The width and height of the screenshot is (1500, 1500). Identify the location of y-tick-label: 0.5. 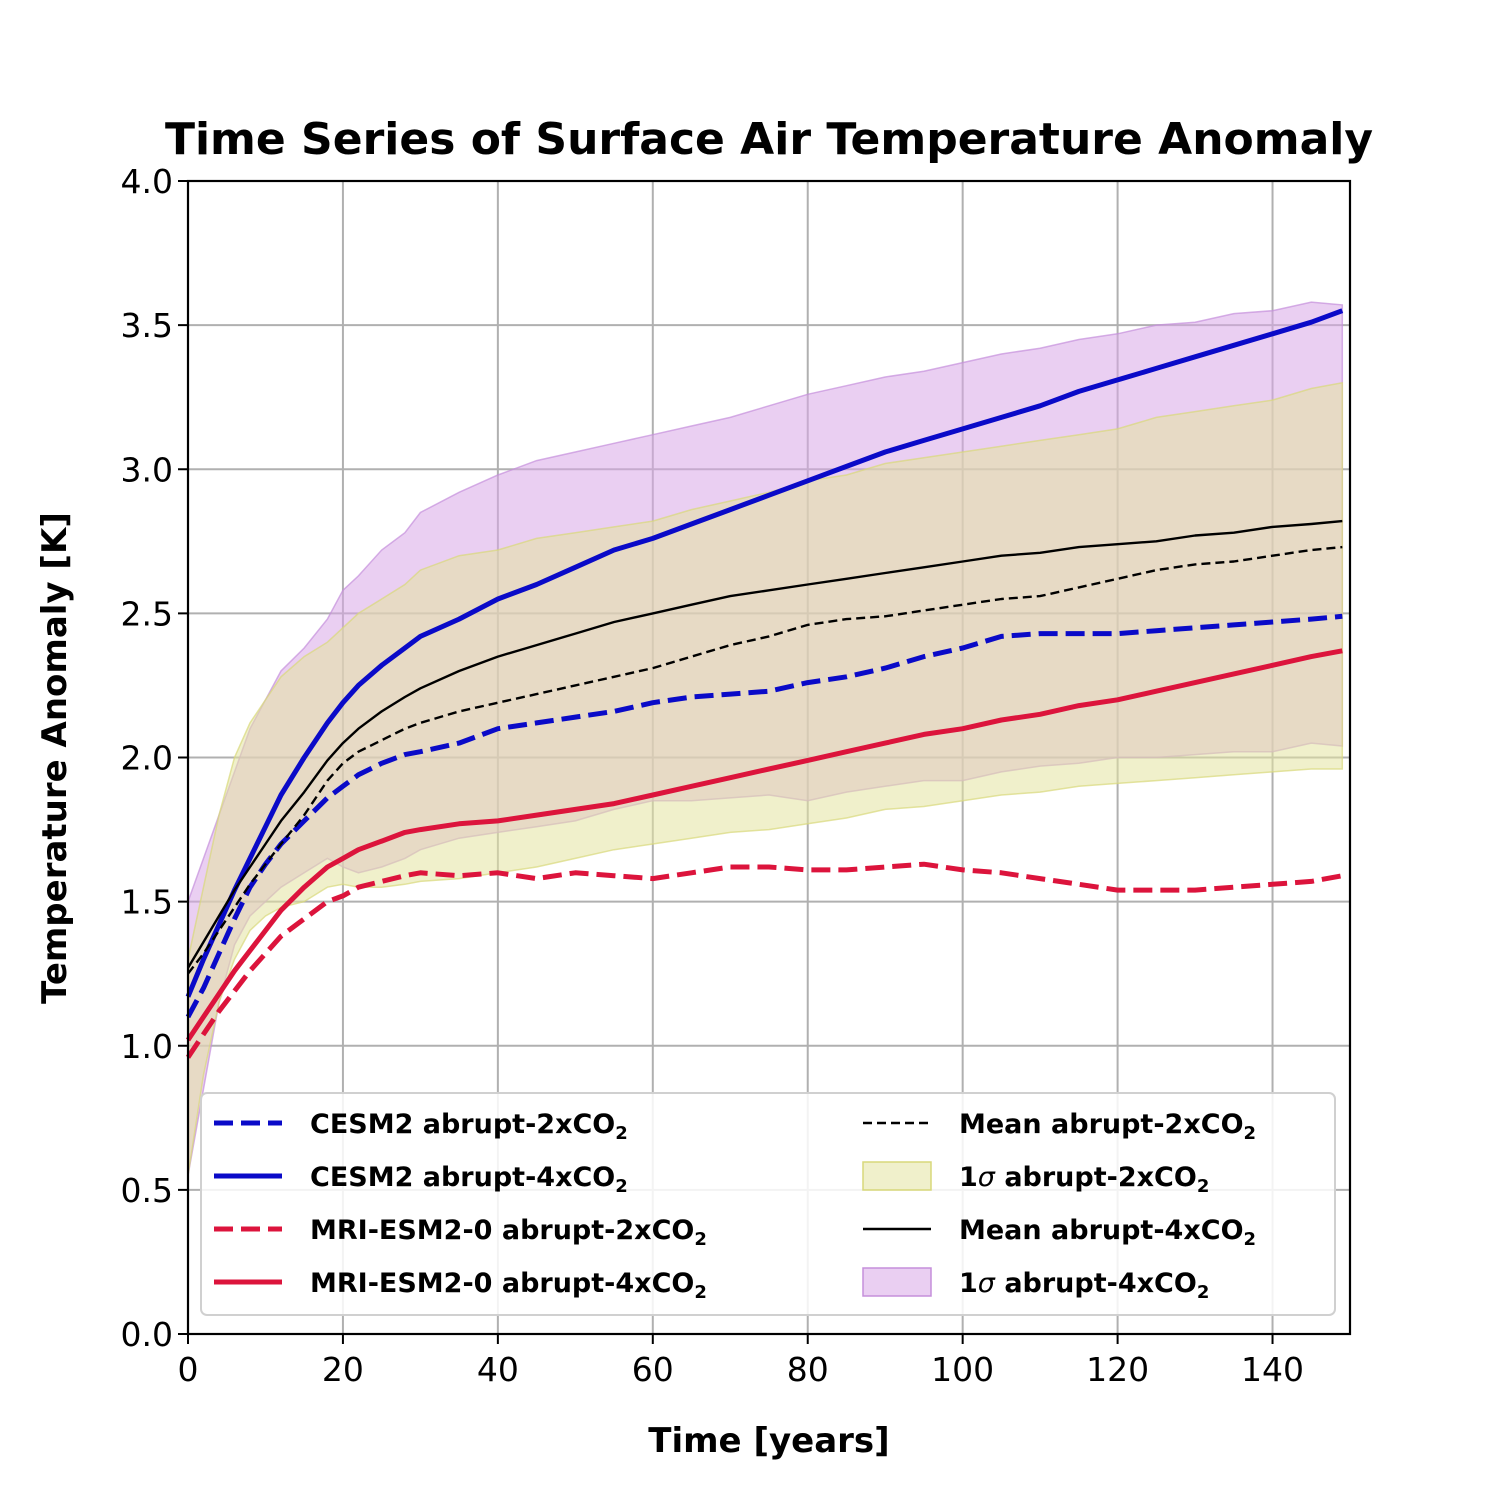
(147, 1190).